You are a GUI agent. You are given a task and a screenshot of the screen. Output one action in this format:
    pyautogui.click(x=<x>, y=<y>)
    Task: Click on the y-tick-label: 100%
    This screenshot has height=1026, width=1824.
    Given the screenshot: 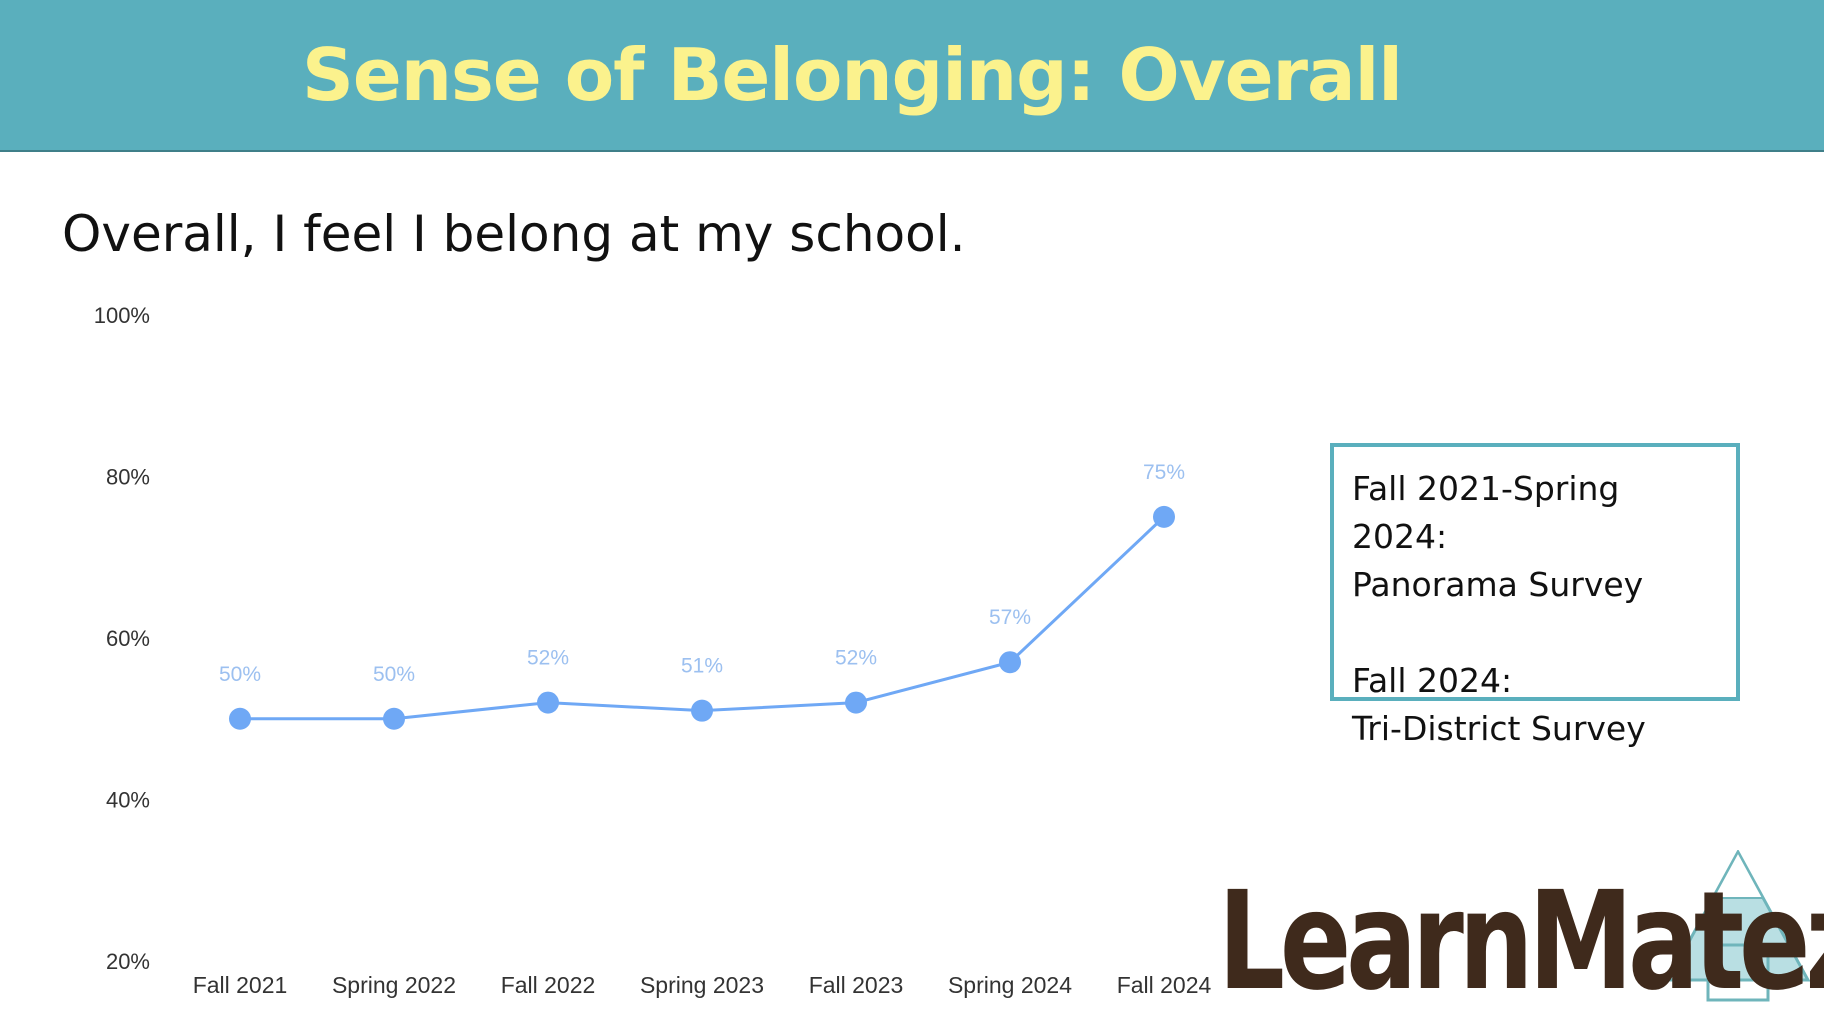 What is the action you would take?
    pyautogui.click(x=122, y=315)
    